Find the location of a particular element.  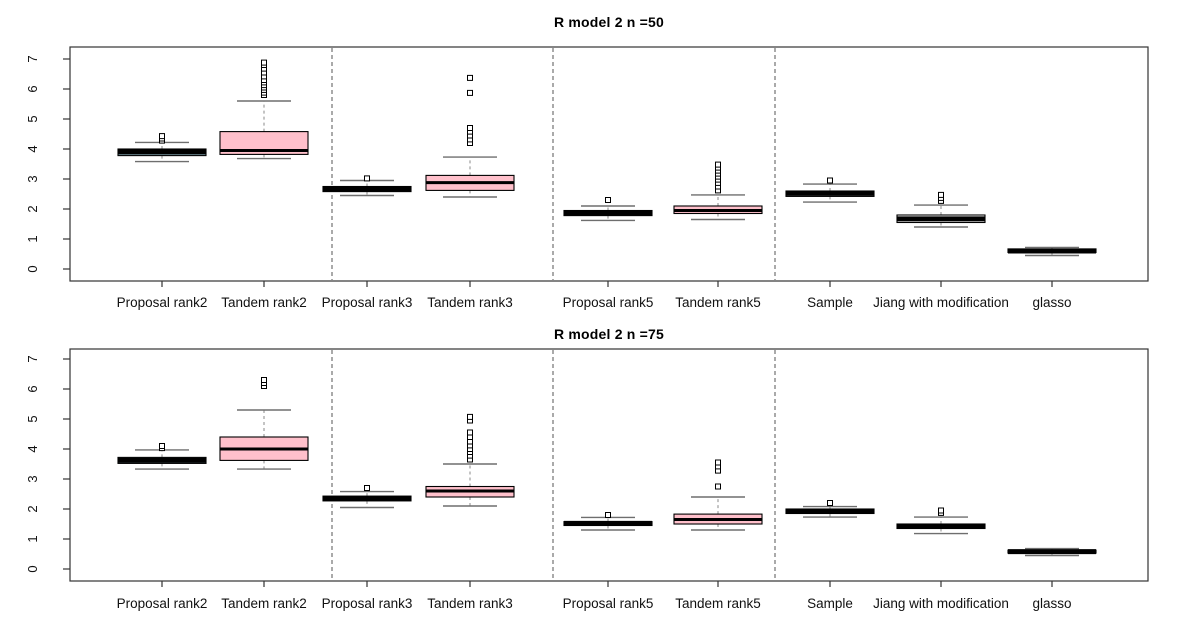

iqr-box is located at coordinates (264, 143).